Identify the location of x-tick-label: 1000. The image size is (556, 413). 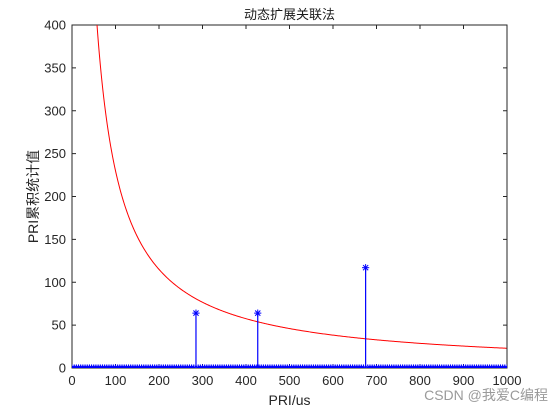
(507, 380).